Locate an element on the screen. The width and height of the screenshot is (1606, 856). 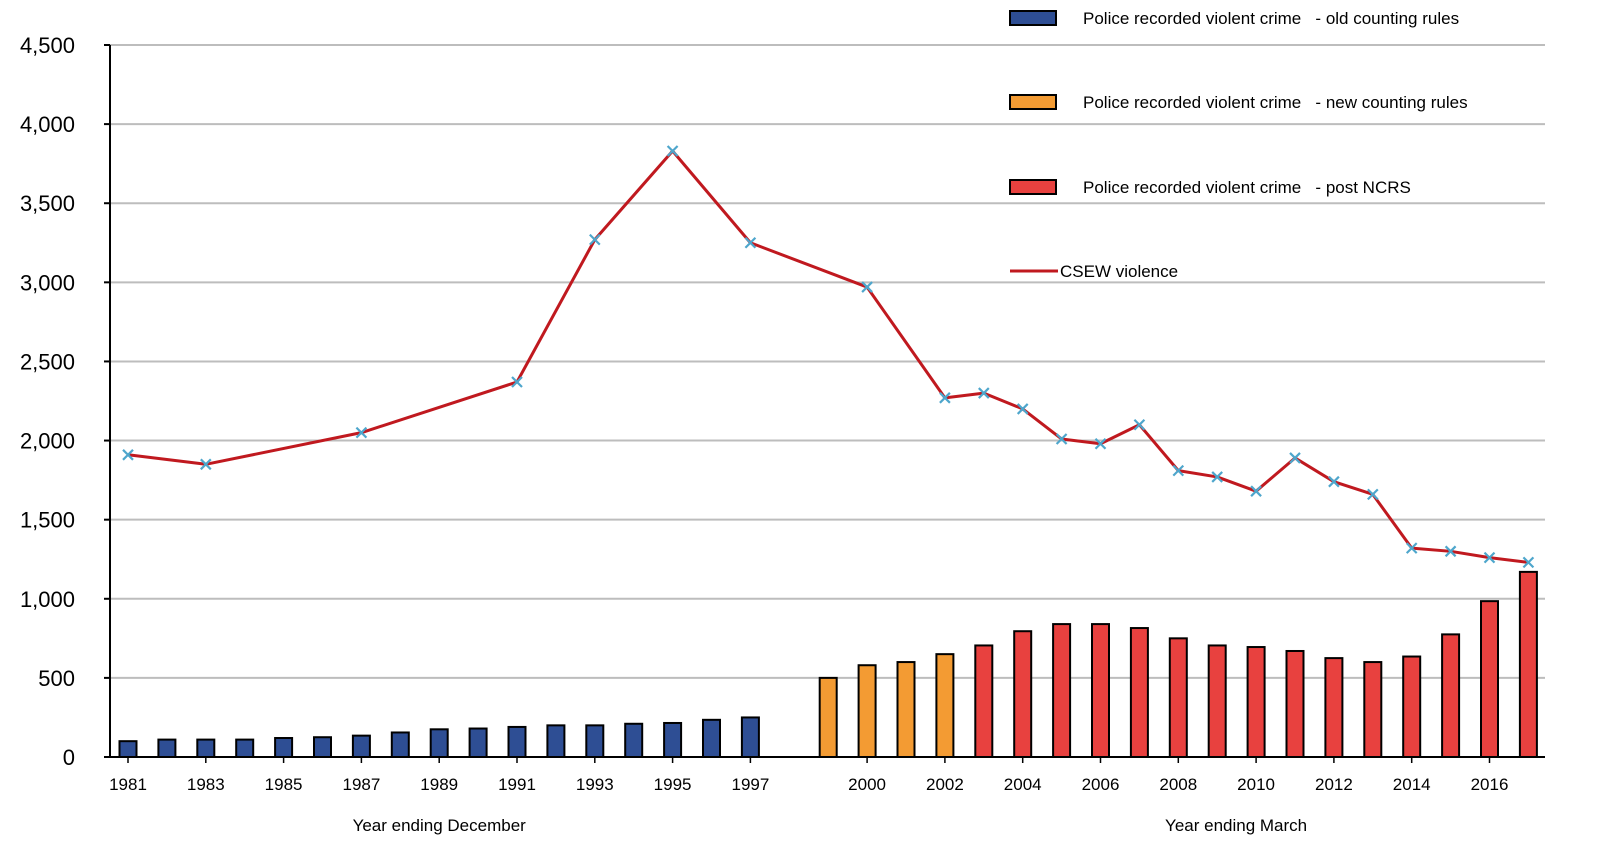
y-tick-label: 2,500 is located at coordinates (47, 361).